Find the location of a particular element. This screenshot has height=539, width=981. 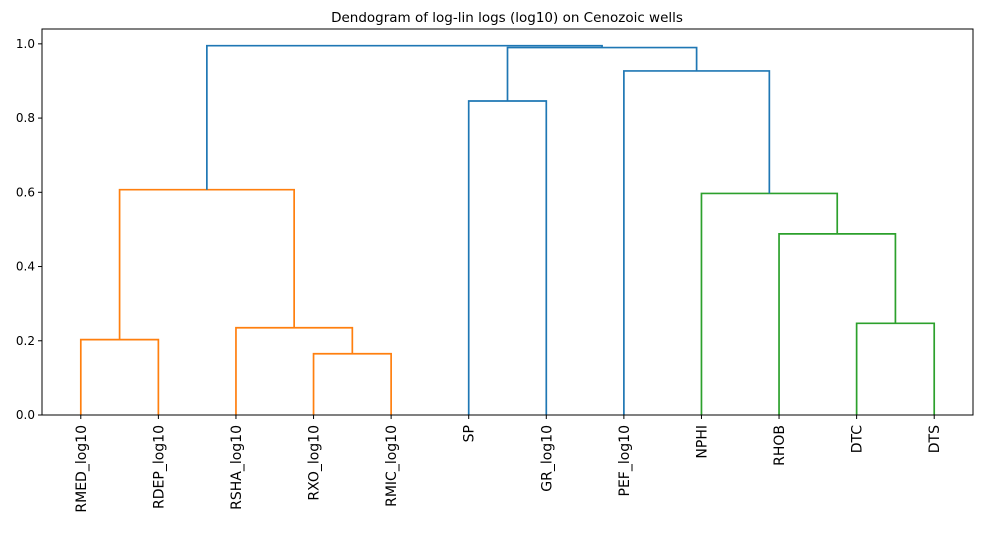

leaf-label: RDEP_log10 is located at coordinates (159, 467).